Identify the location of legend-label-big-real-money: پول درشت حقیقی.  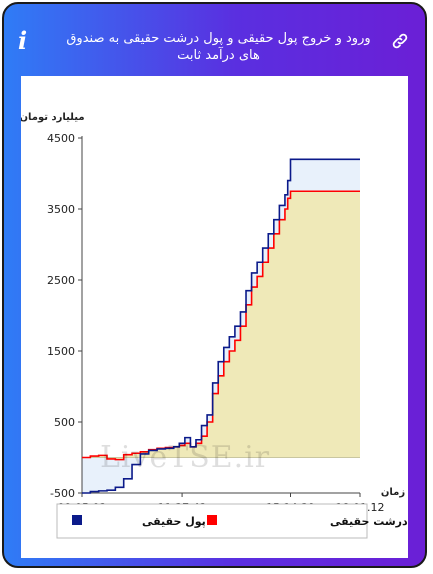
(369, 521).